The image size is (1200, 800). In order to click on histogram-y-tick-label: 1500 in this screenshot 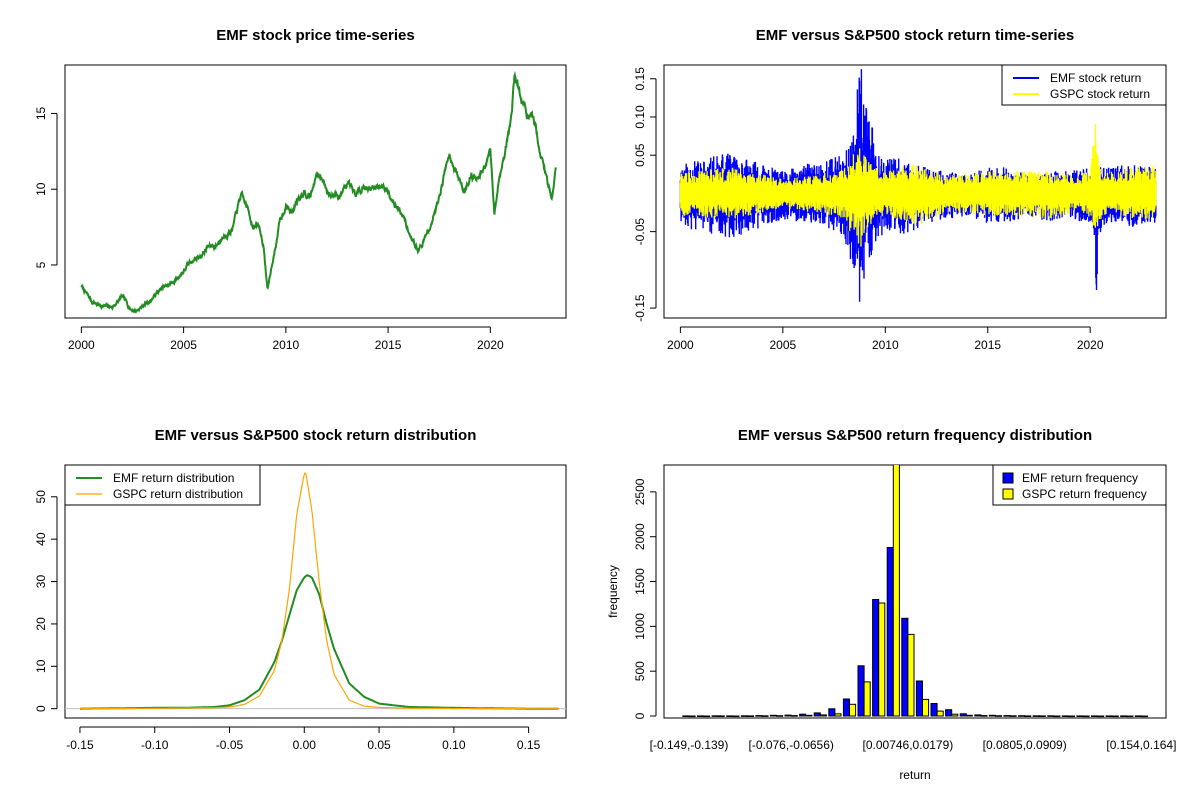, I will do `click(640, 581)`.